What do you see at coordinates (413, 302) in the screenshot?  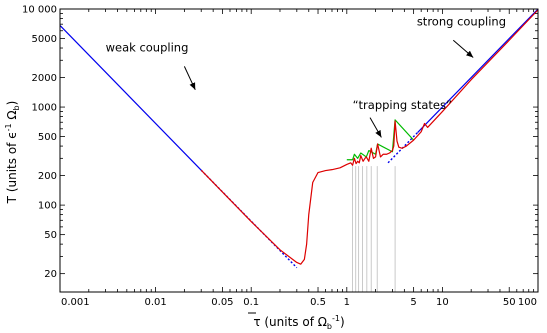 I see `x-tick-label: 5` at bounding box center [413, 302].